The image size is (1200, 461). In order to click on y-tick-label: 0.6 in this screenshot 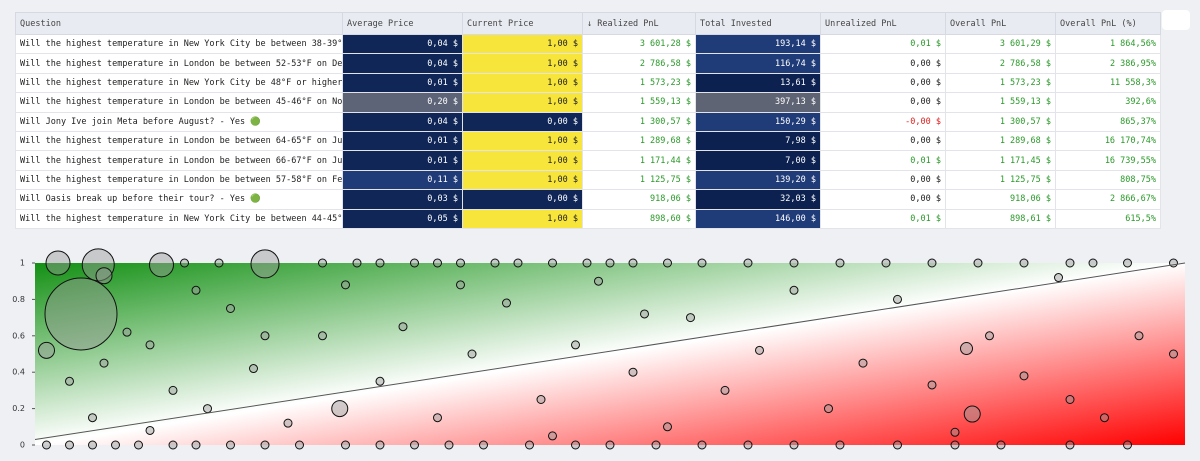, I will do `click(18, 335)`.